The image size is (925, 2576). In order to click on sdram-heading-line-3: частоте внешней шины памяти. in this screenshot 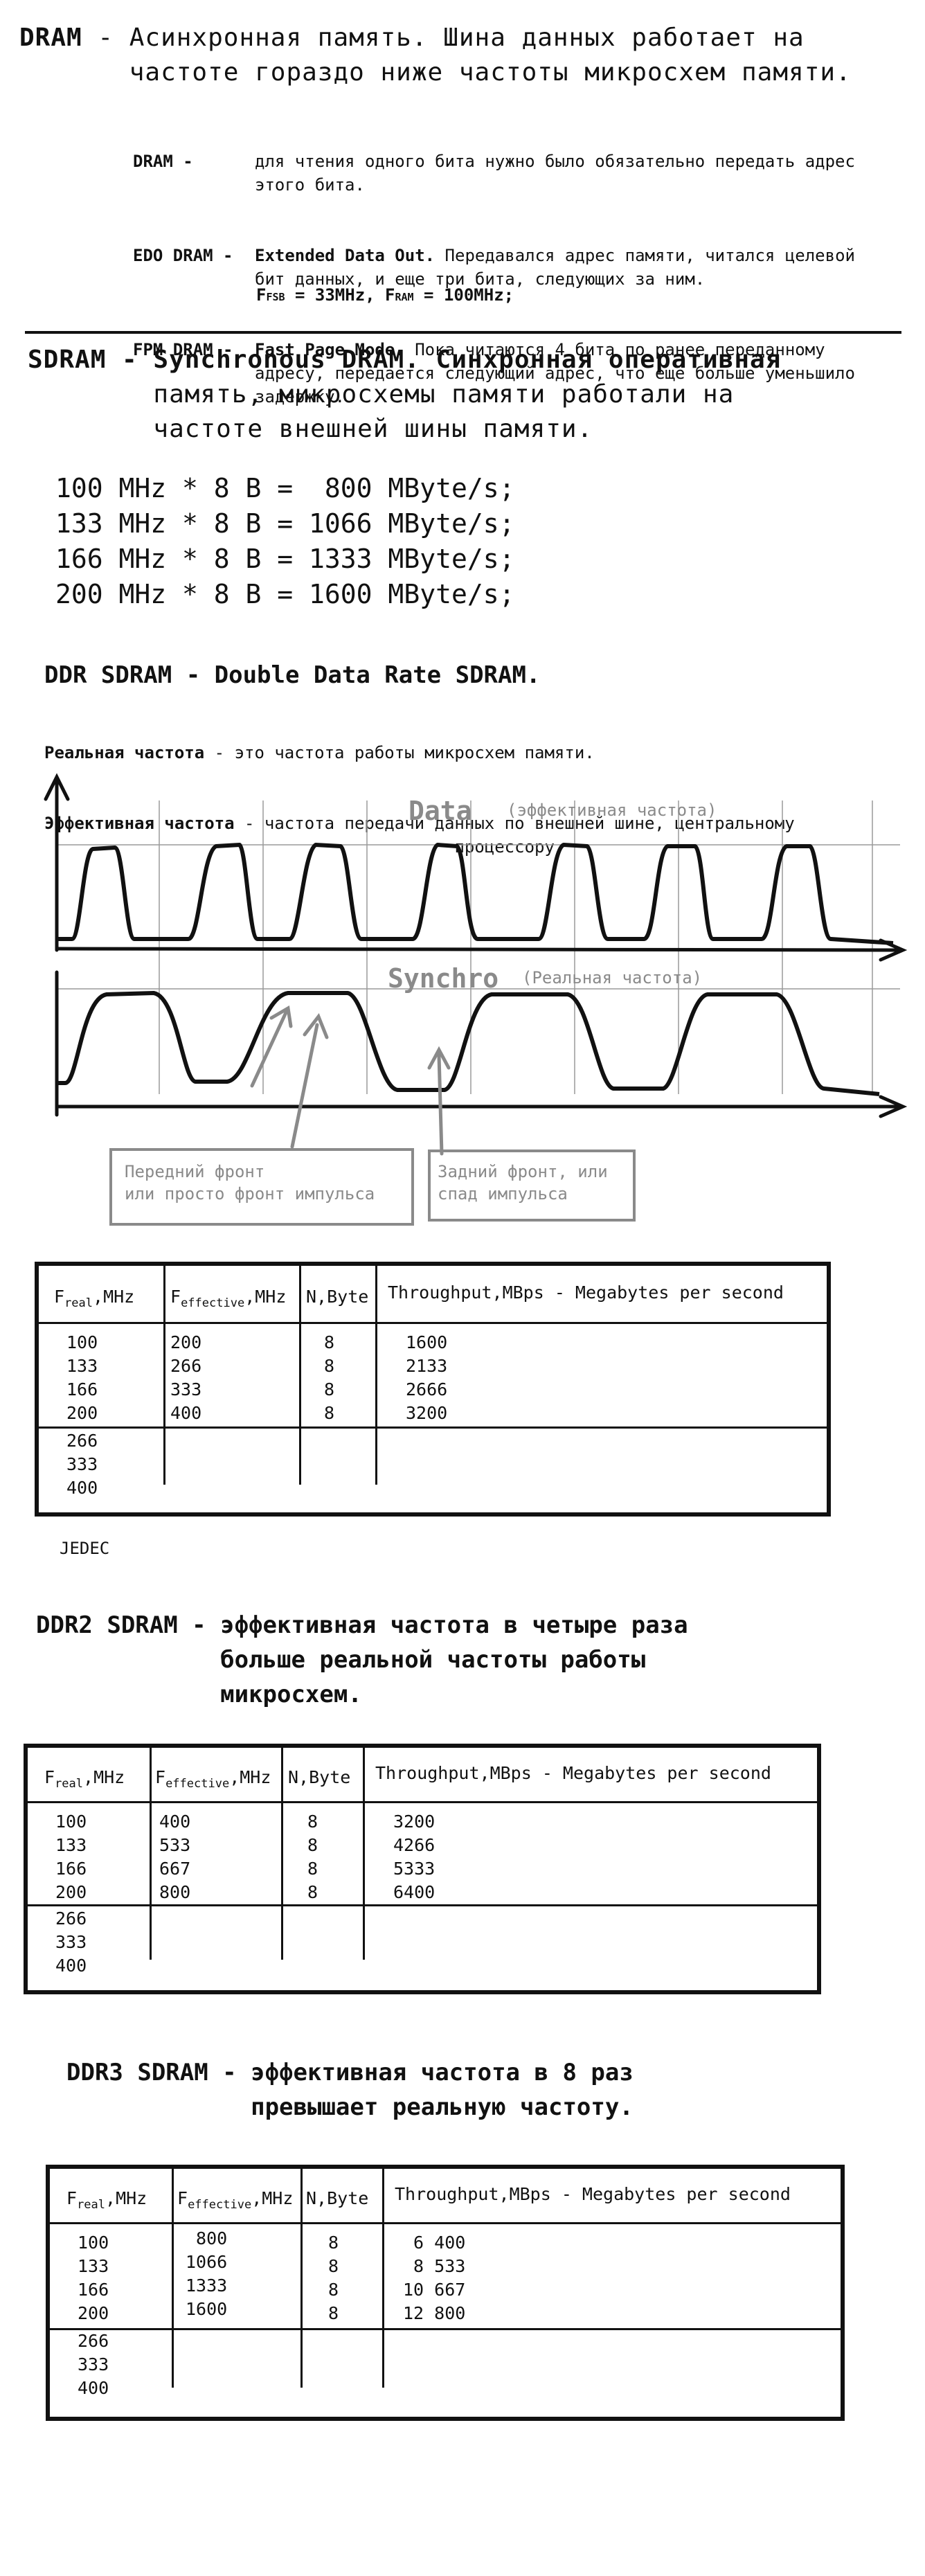, I will do `click(310, 429)`.